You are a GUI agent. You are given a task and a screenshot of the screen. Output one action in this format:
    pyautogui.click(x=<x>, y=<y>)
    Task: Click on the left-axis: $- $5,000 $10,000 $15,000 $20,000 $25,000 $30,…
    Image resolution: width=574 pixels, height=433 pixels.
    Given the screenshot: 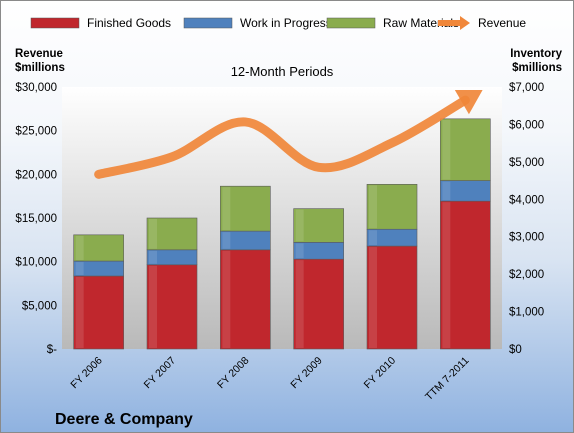 What is the action you would take?
    pyautogui.click(x=36, y=219)
    